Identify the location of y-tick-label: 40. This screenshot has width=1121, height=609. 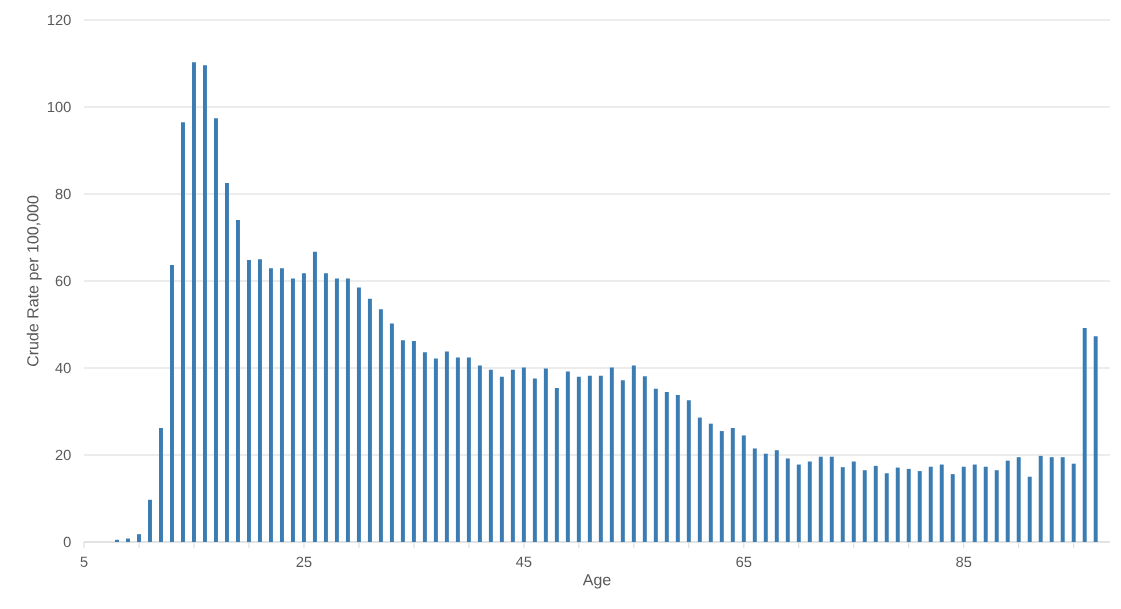
(63, 368).